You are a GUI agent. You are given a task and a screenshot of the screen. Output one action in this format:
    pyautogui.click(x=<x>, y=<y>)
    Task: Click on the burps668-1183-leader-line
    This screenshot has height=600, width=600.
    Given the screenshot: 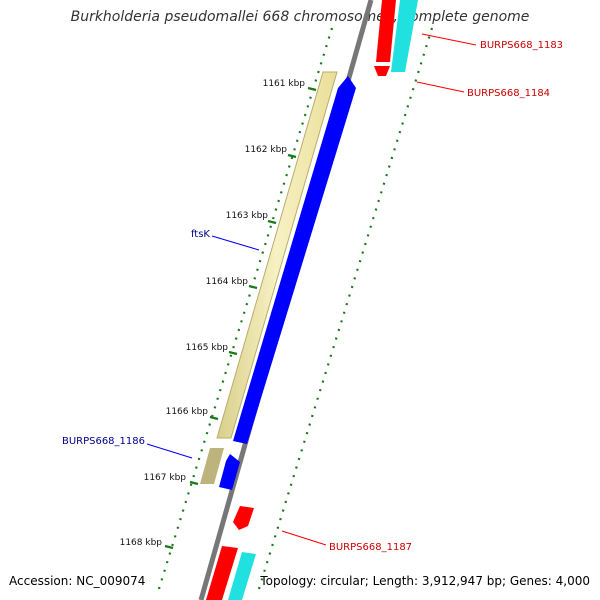 What is the action you would take?
    pyautogui.click(x=449, y=39)
    